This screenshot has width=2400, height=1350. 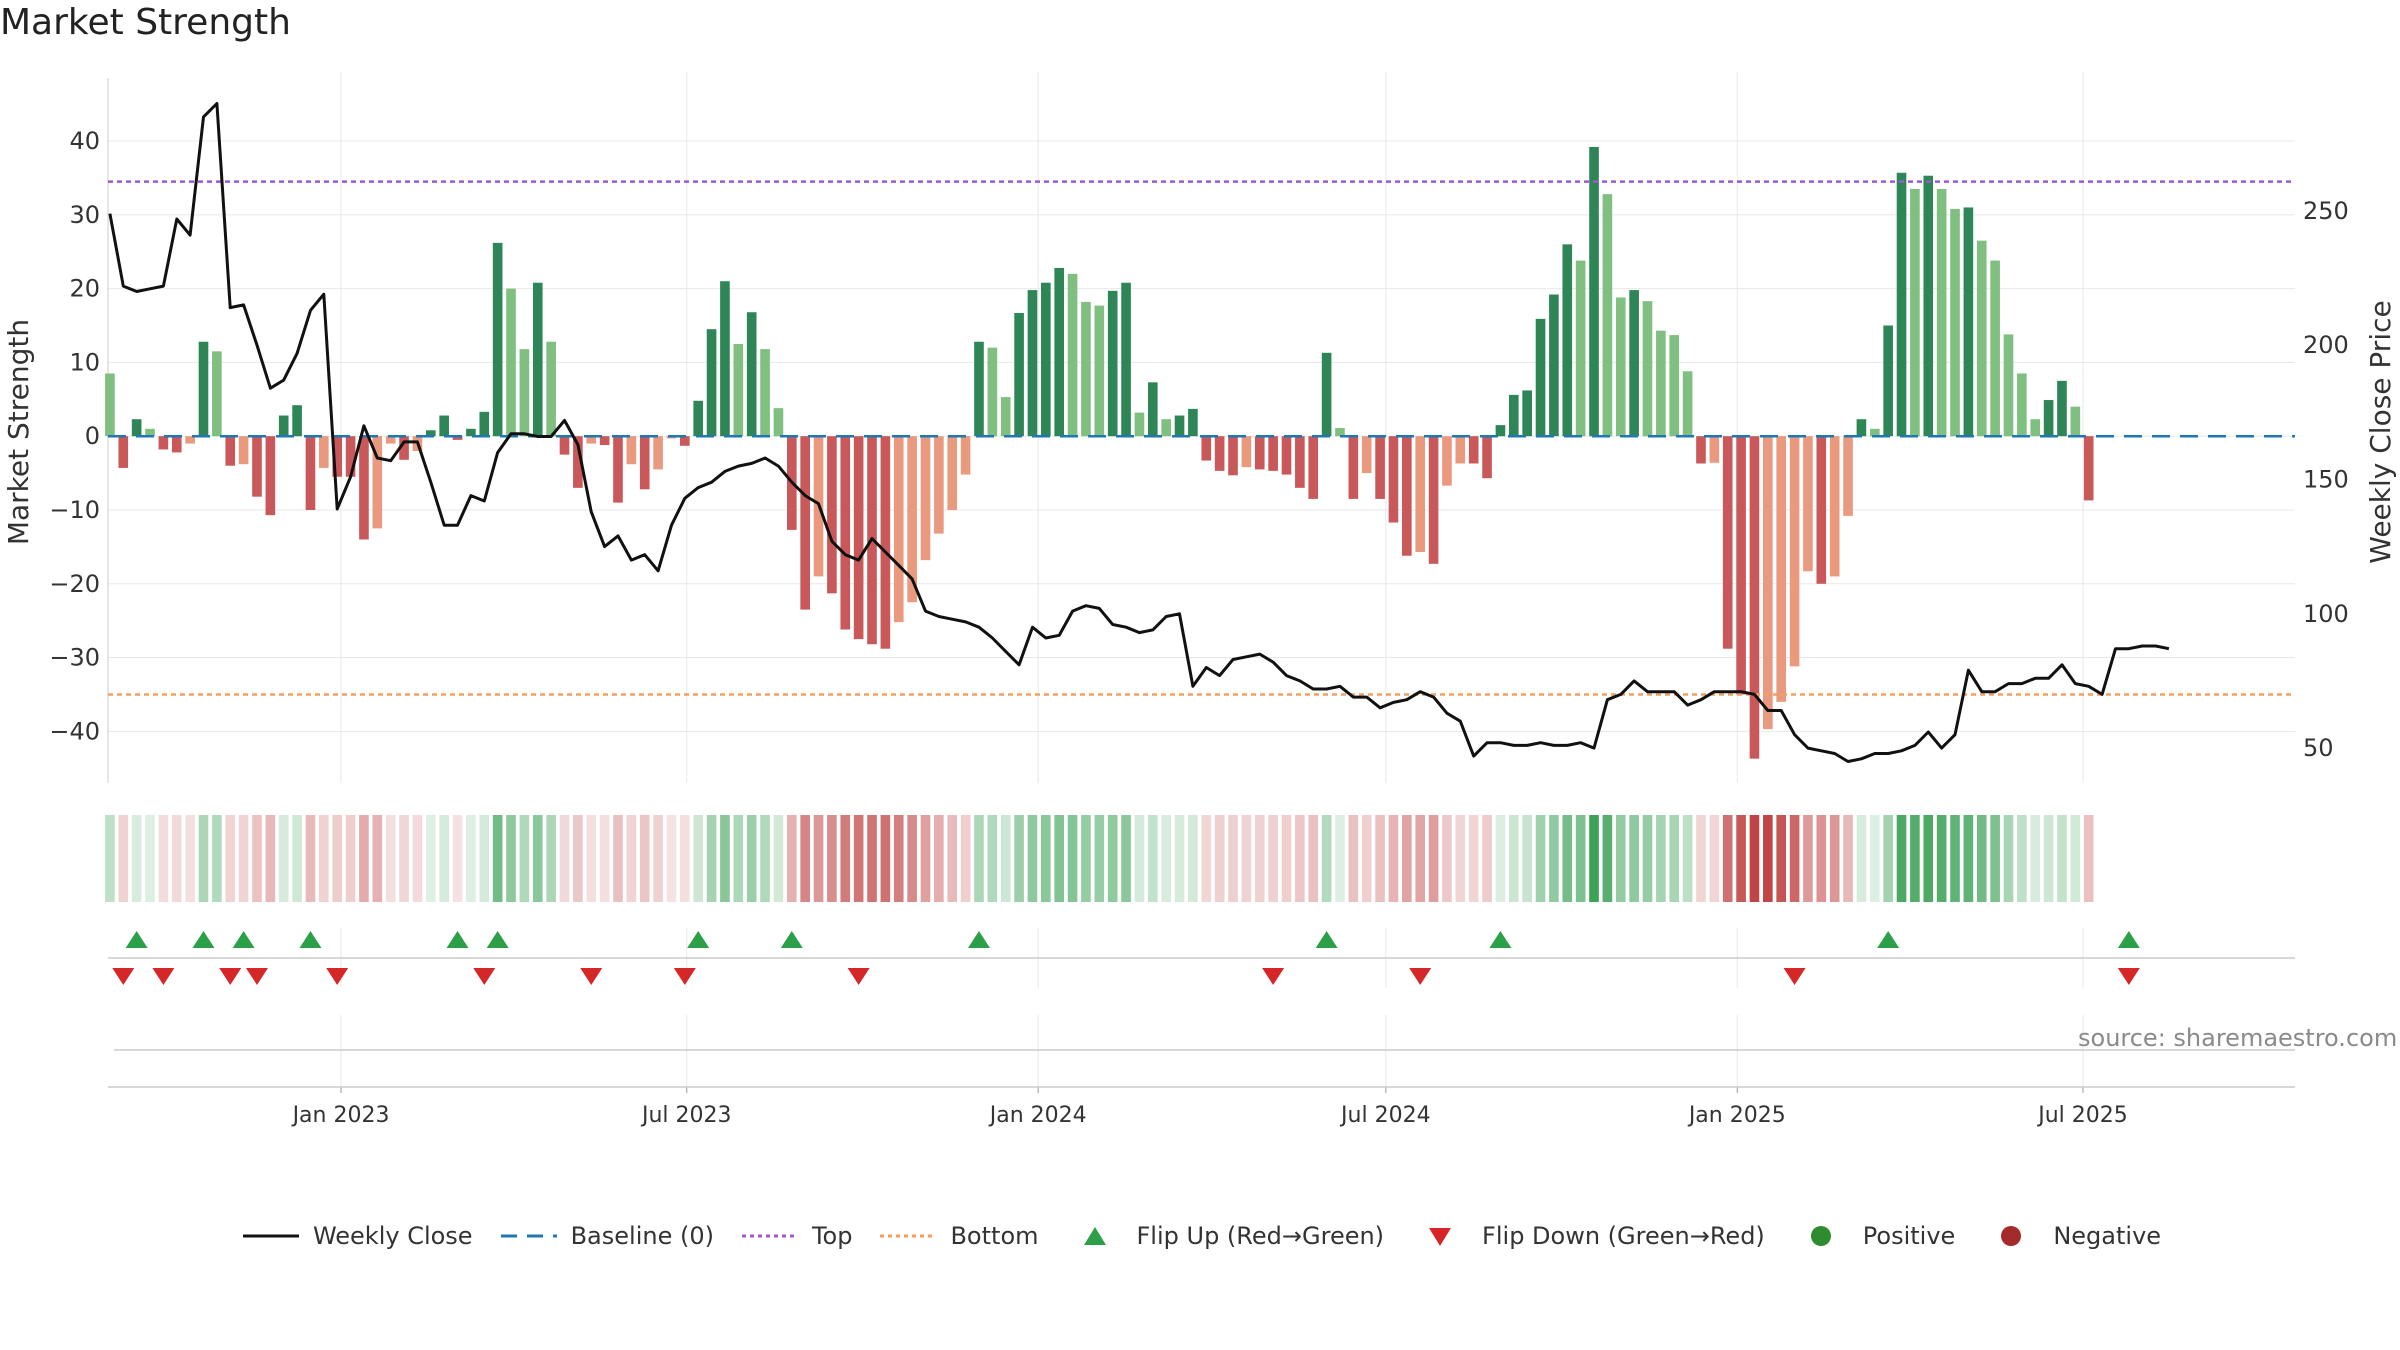 I want to click on x-tick-label: Jul 2025, so click(x=2082, y=1115).